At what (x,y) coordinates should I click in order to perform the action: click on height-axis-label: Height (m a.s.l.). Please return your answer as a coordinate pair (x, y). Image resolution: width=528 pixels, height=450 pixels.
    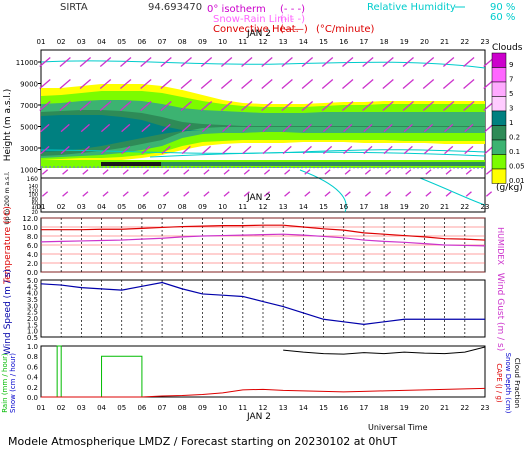
    Looking at the image, I should click on (8, 125).